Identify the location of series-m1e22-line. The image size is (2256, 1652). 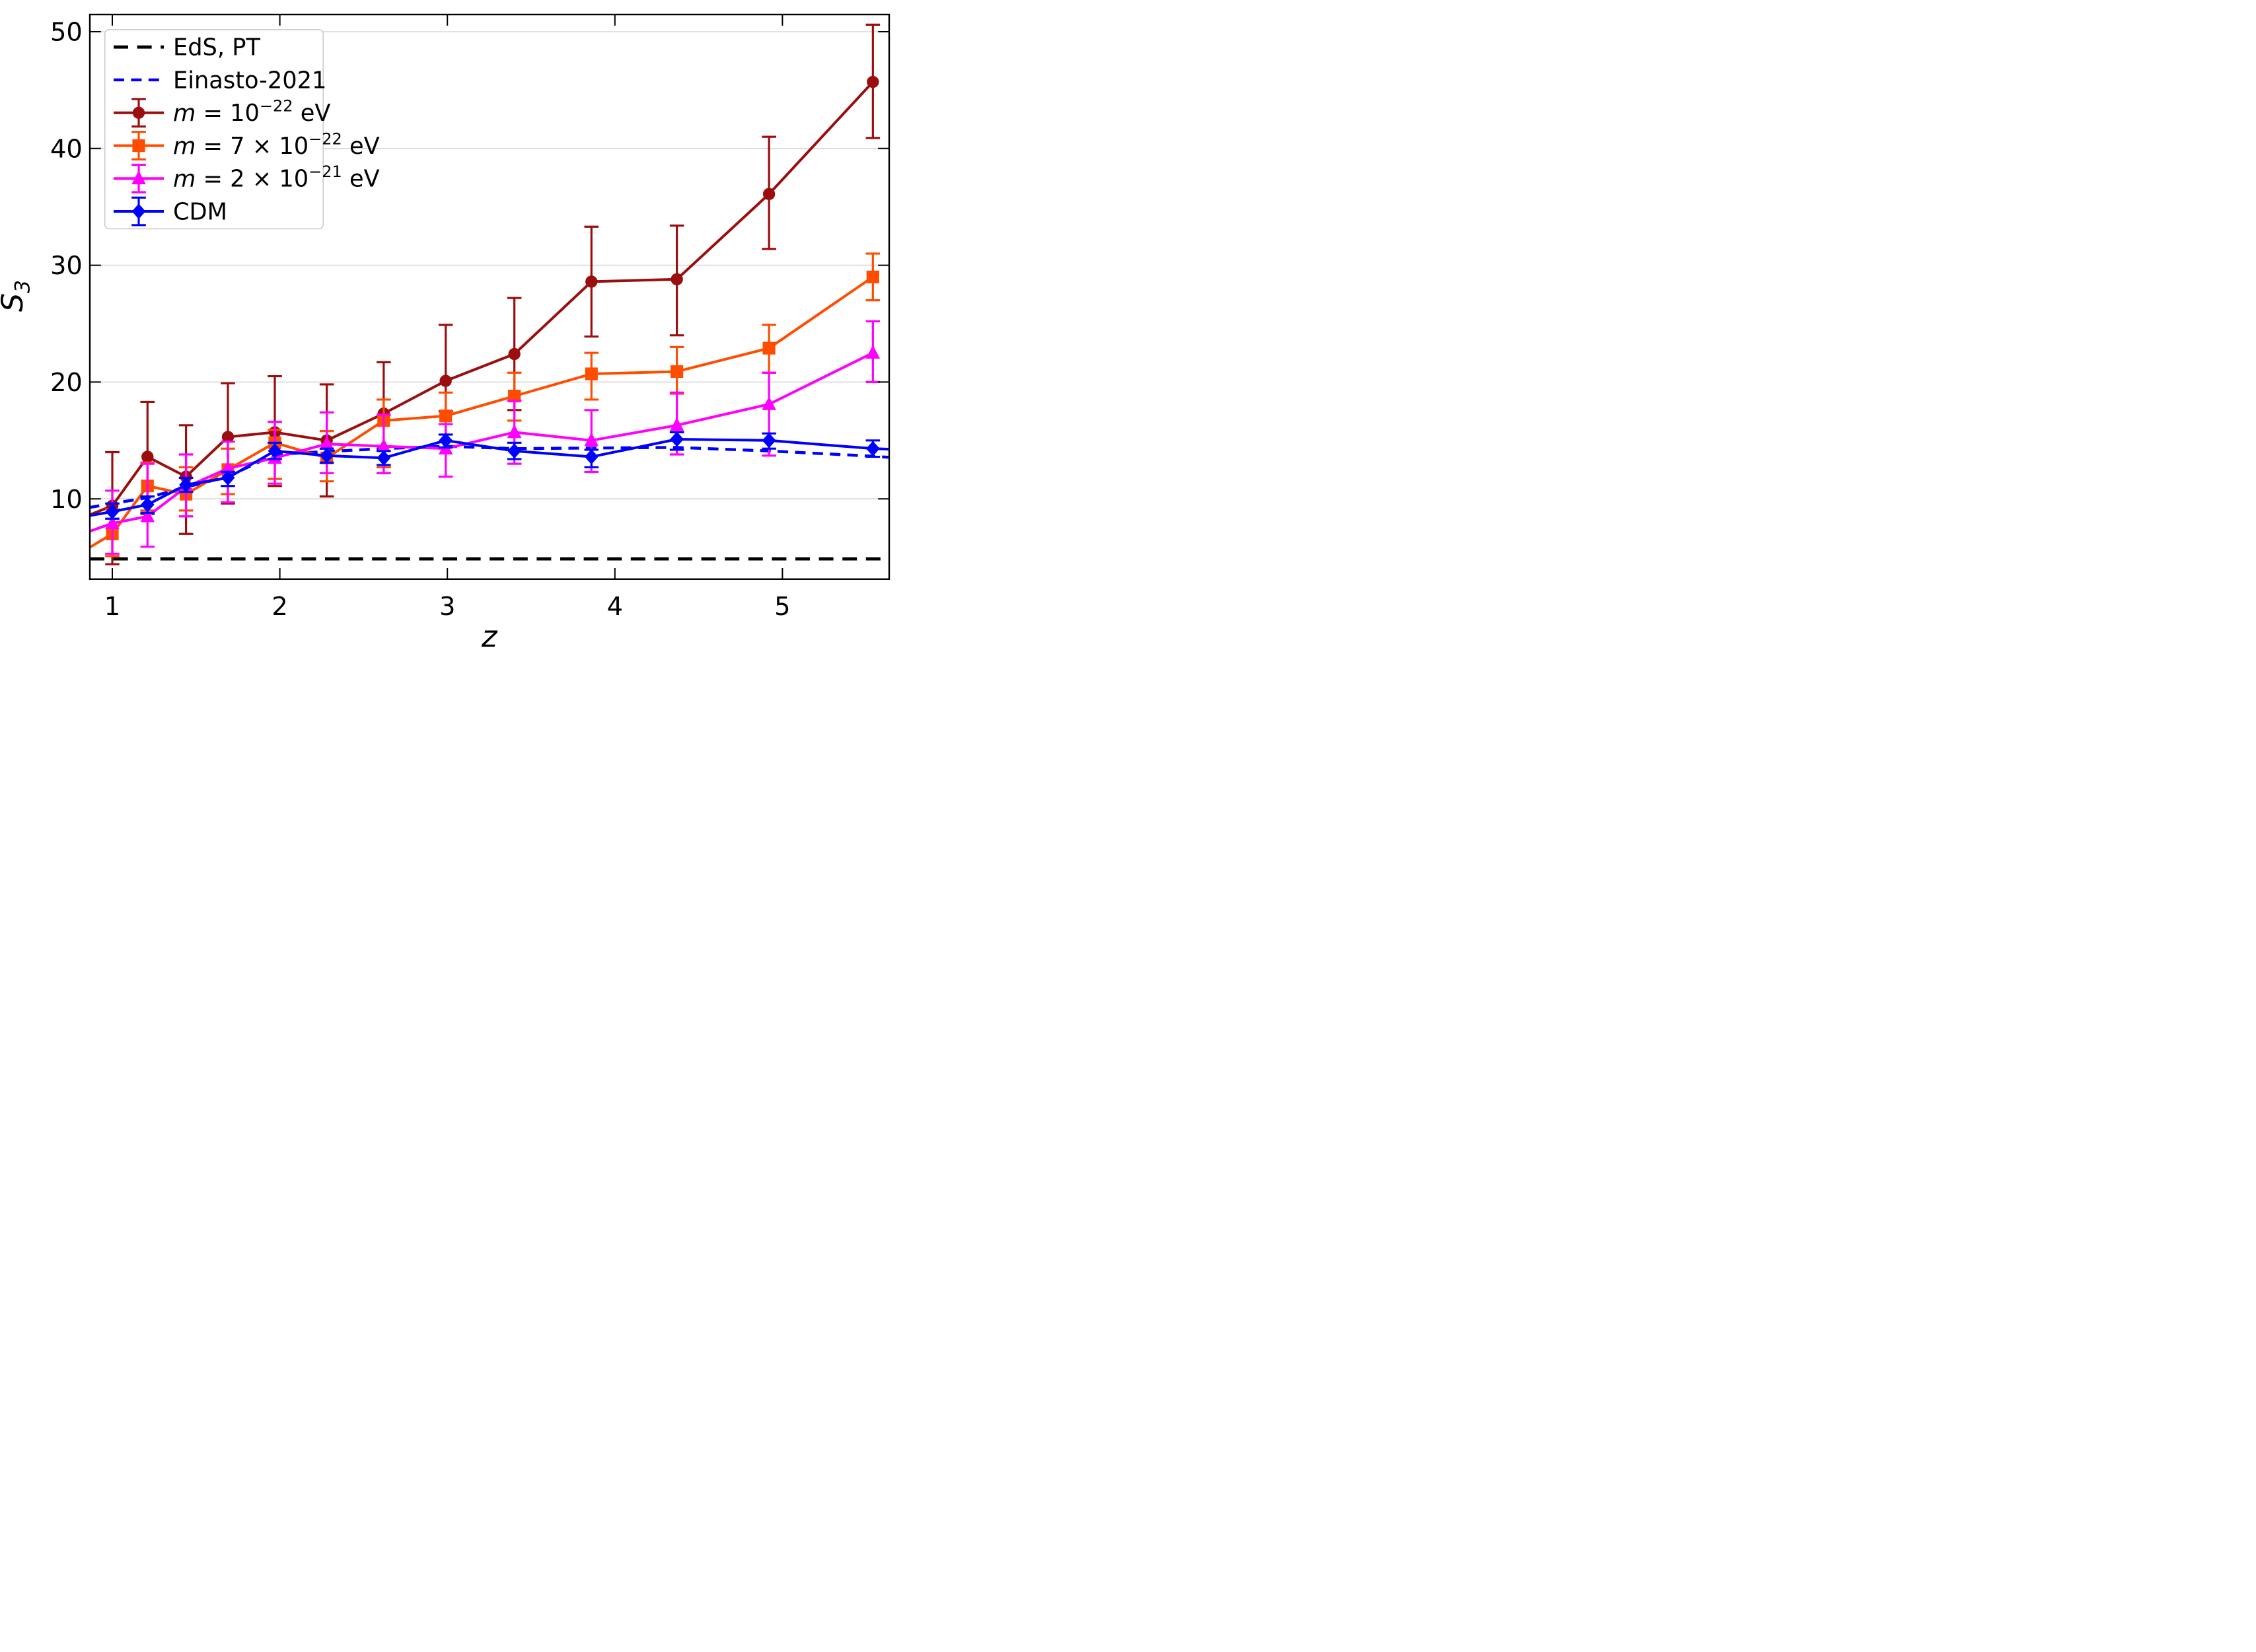
(482, 299).